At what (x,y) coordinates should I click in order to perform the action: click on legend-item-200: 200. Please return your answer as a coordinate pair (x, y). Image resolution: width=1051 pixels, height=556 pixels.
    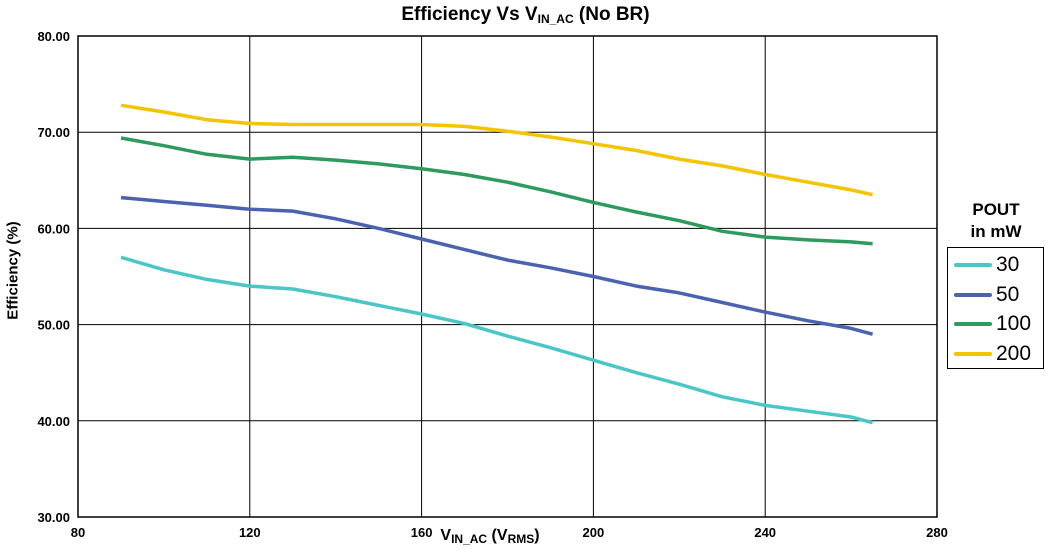
    Looking at the image, I should click on (995, 354).